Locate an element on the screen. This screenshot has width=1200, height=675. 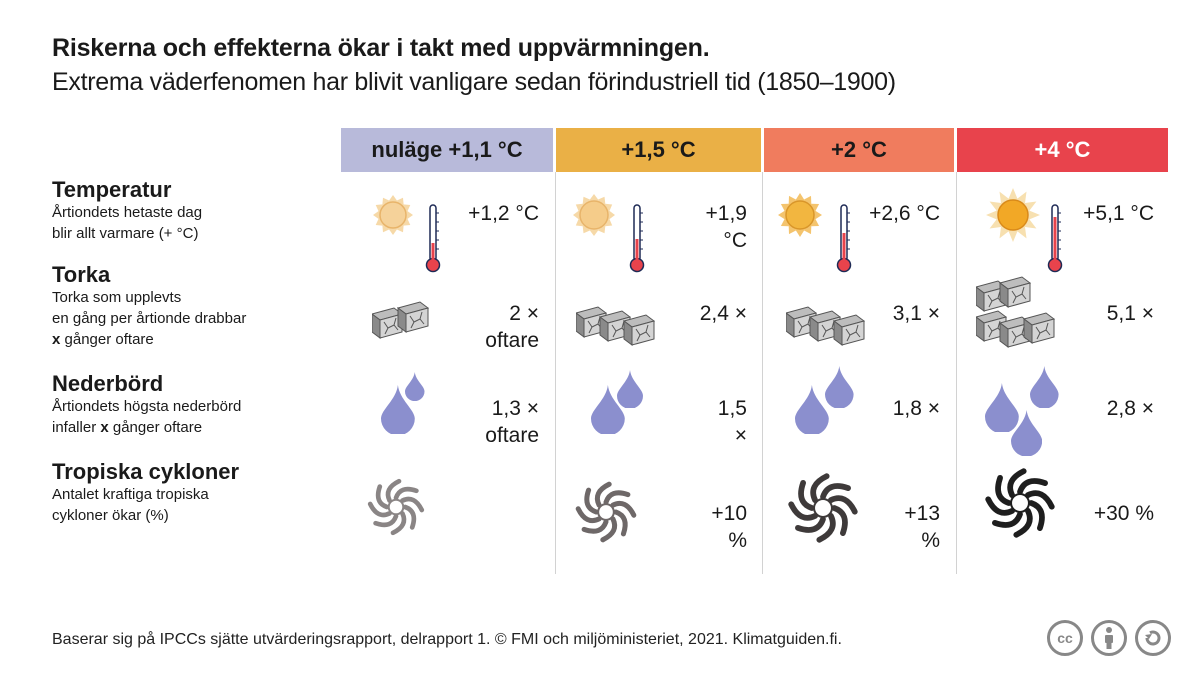
row-title: Torka is located at coordinates (81, 274).